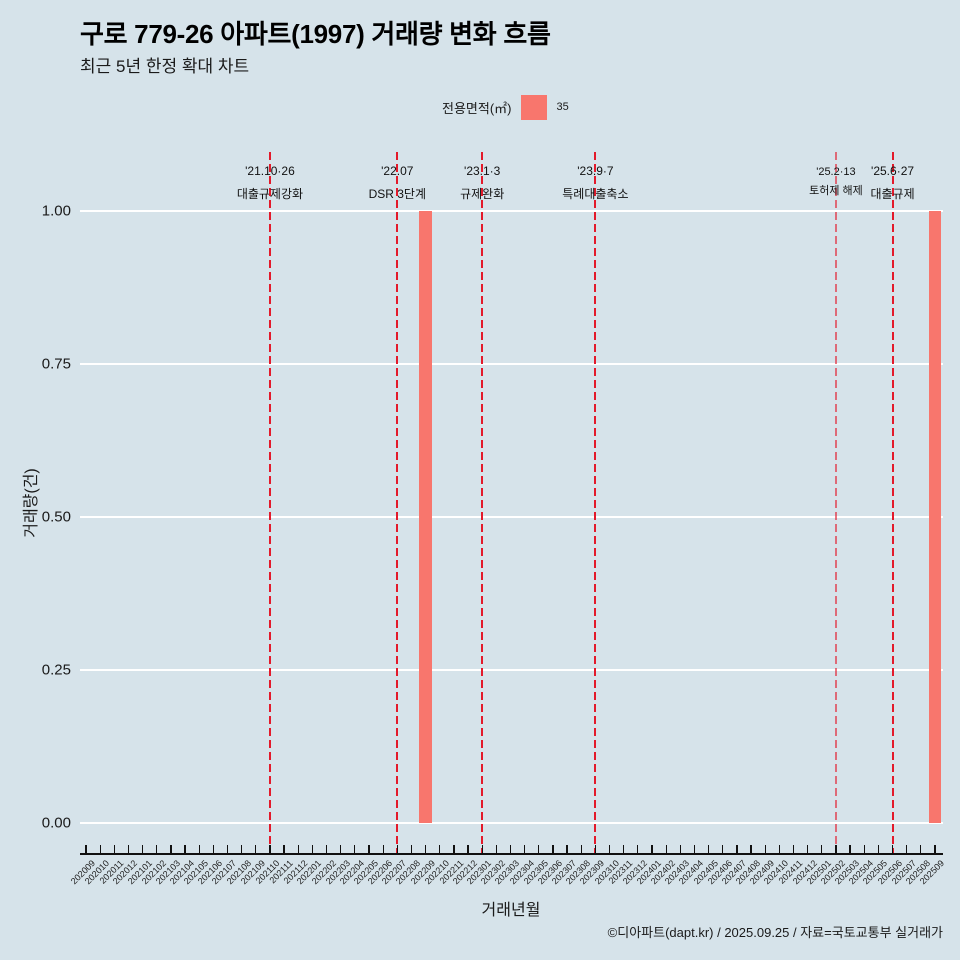 Image resolution: width=960 pixels, height=960 pixels. What do you see at coordinates (56, 211) in the screenshot?
I see `y-tick-label: 1.00` at bounding box center [56, 211].